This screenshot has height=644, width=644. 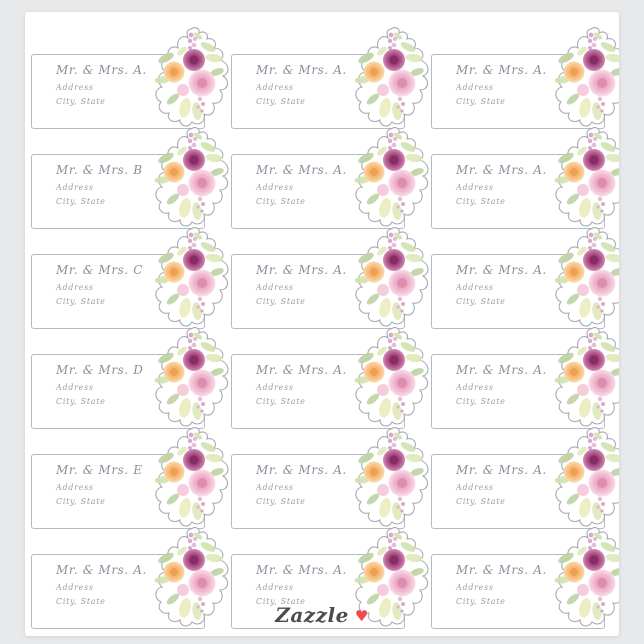 I want to click on label-name-text: Mr. & Mrs. C, so click(x=100, y=270).